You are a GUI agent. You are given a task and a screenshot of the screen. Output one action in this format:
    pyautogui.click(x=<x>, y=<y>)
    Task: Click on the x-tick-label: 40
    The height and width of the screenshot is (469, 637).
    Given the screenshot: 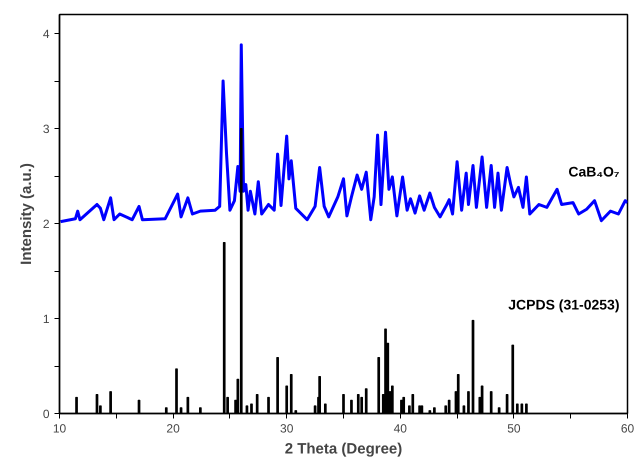 What is the action you would take?
    pyautogui.click(x=401, y=429)
    